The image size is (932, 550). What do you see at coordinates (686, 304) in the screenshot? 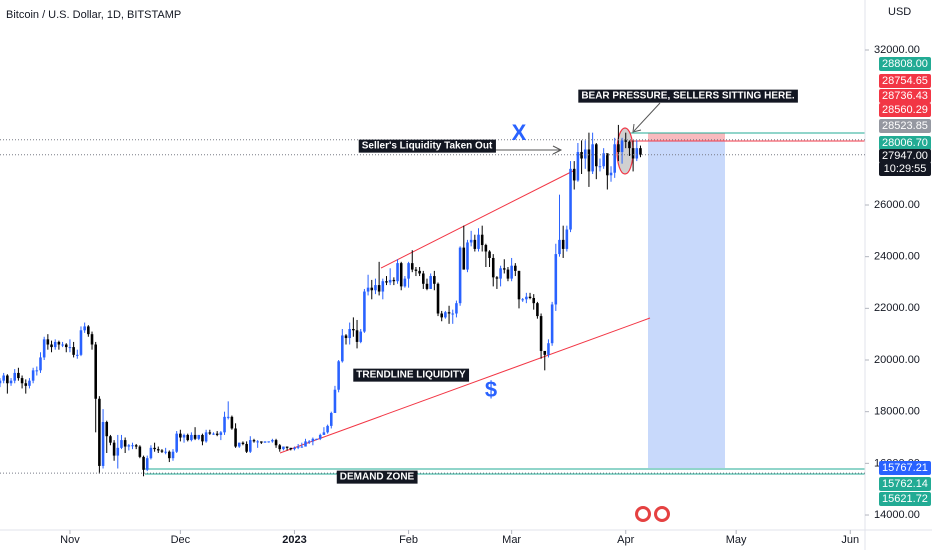
I see `target-zone` at bounding box center [686, 304].